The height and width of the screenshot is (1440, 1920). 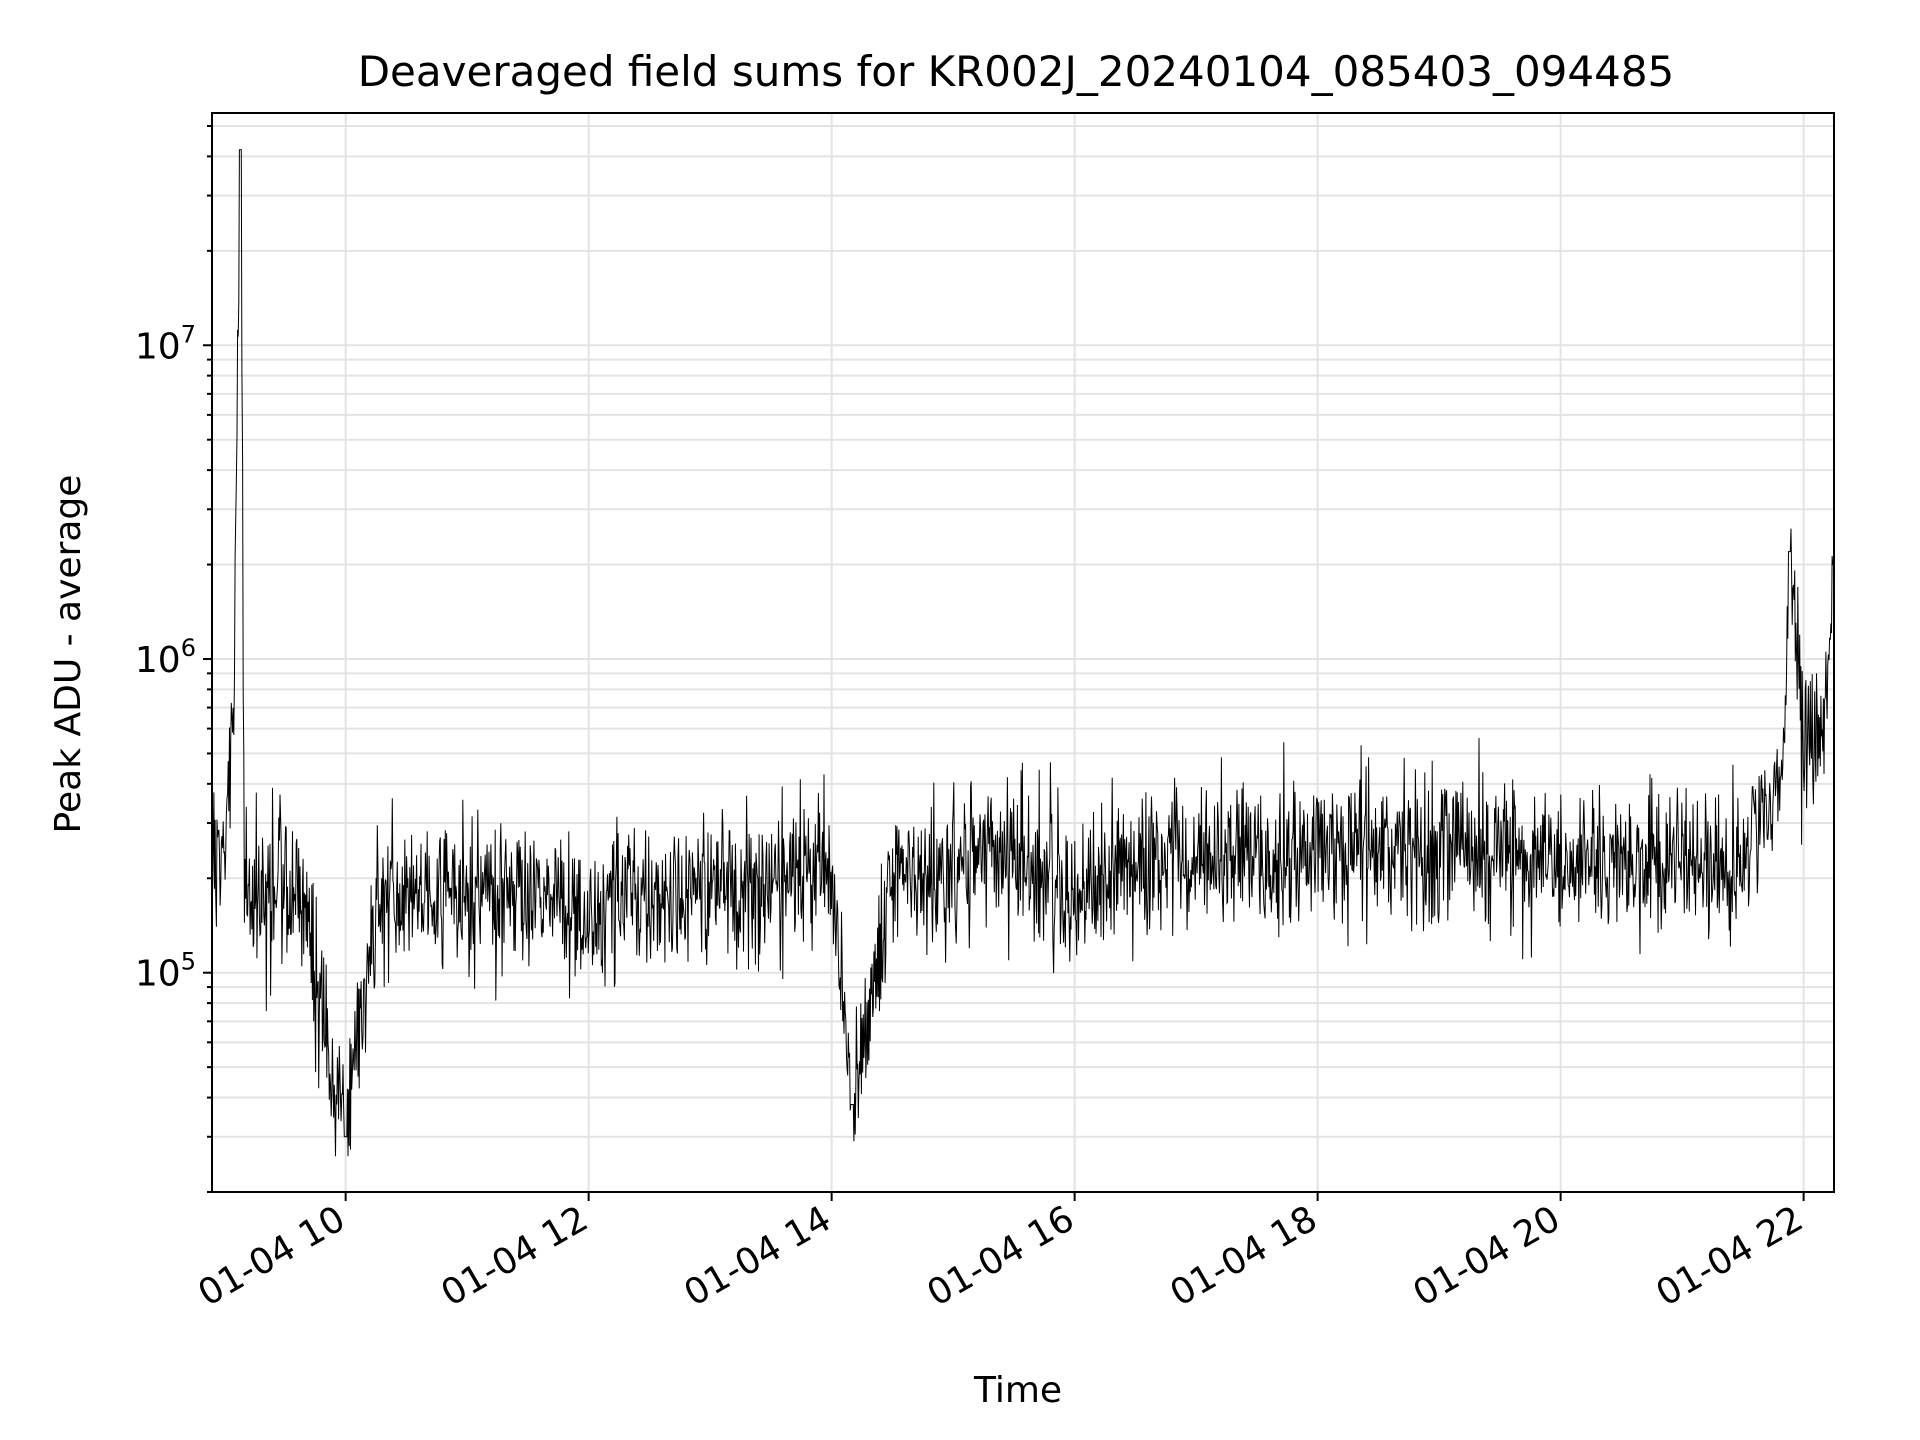 I want to click on y-tick-label: 10⁷, so click(x=165, y=343).